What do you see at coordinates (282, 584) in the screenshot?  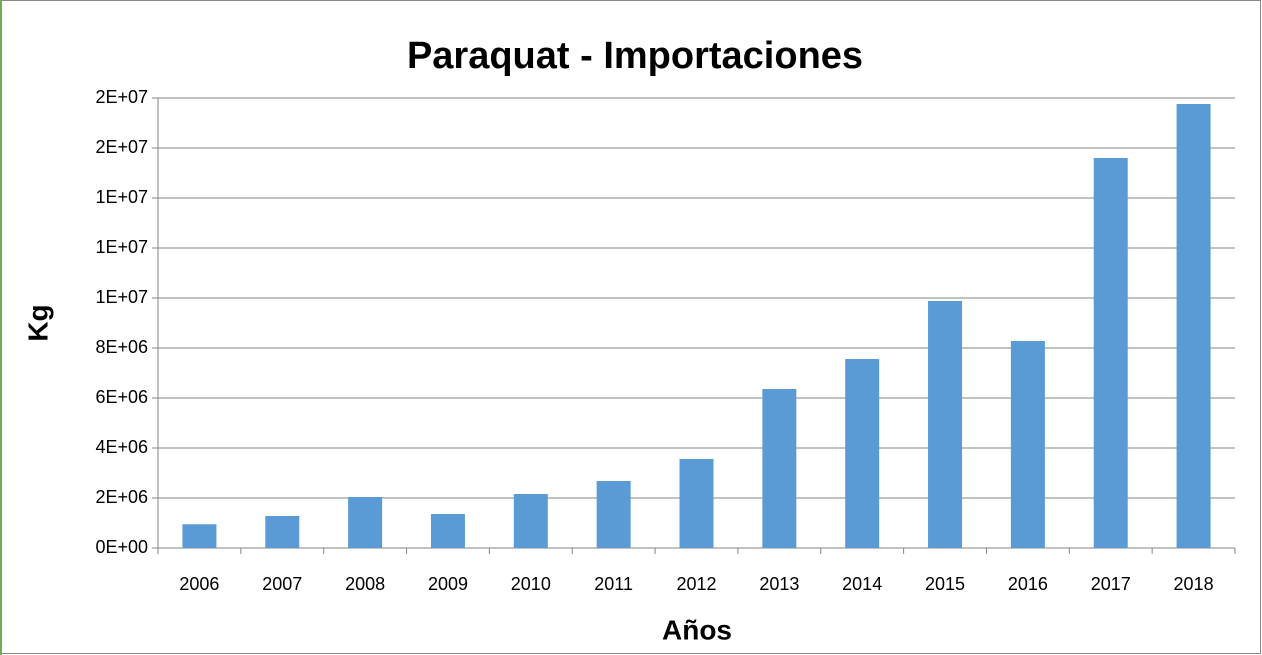 I see `x-tick-label: 2007` at bounding box center [282, 584].